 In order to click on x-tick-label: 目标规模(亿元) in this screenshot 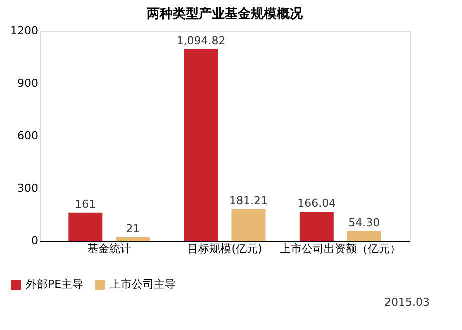, I will do `click(225, 249)`.